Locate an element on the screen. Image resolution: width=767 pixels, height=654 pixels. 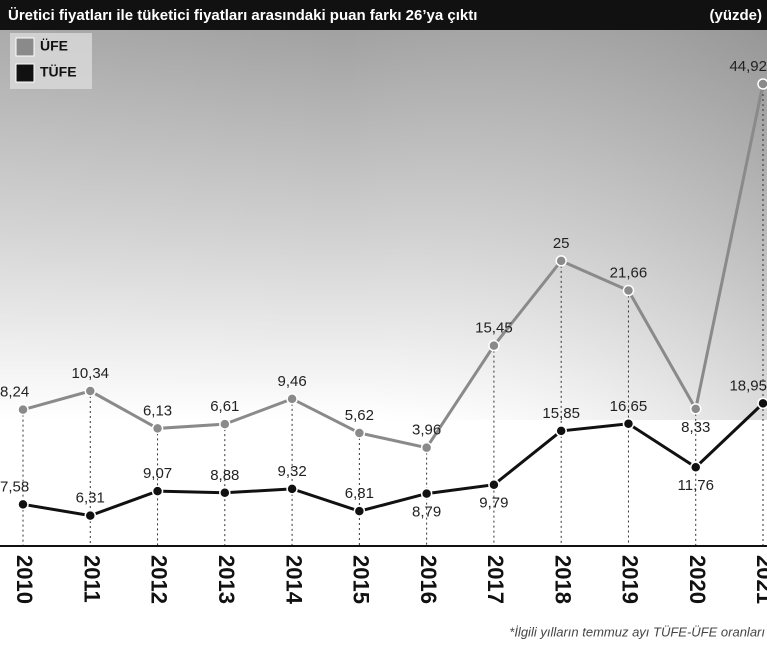
value-label: 8,33 is located at coordinates (695, 427).